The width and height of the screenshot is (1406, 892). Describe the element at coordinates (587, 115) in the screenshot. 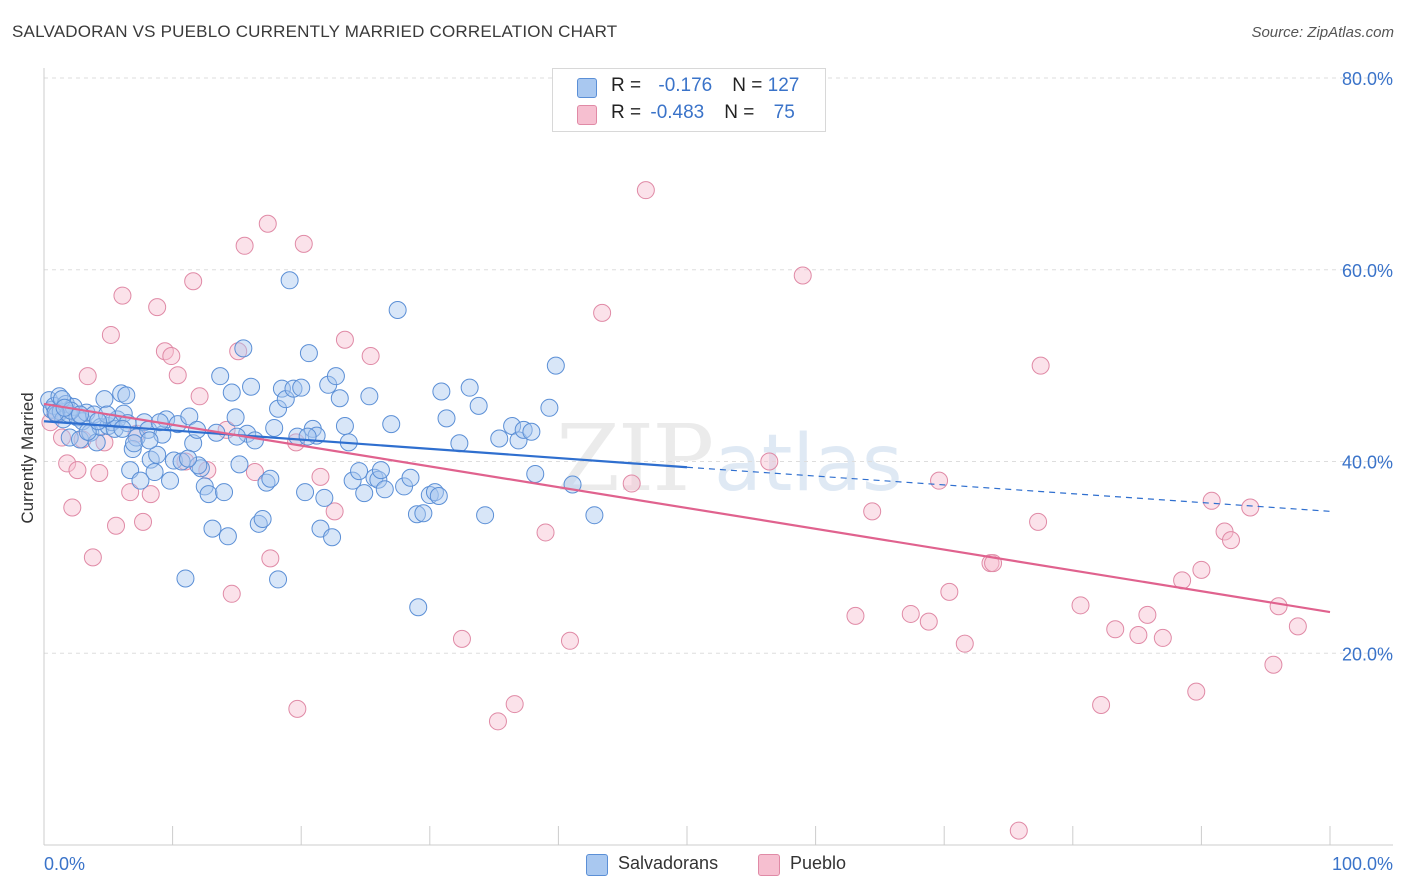

I see `legend-swatch-pink` at that location.